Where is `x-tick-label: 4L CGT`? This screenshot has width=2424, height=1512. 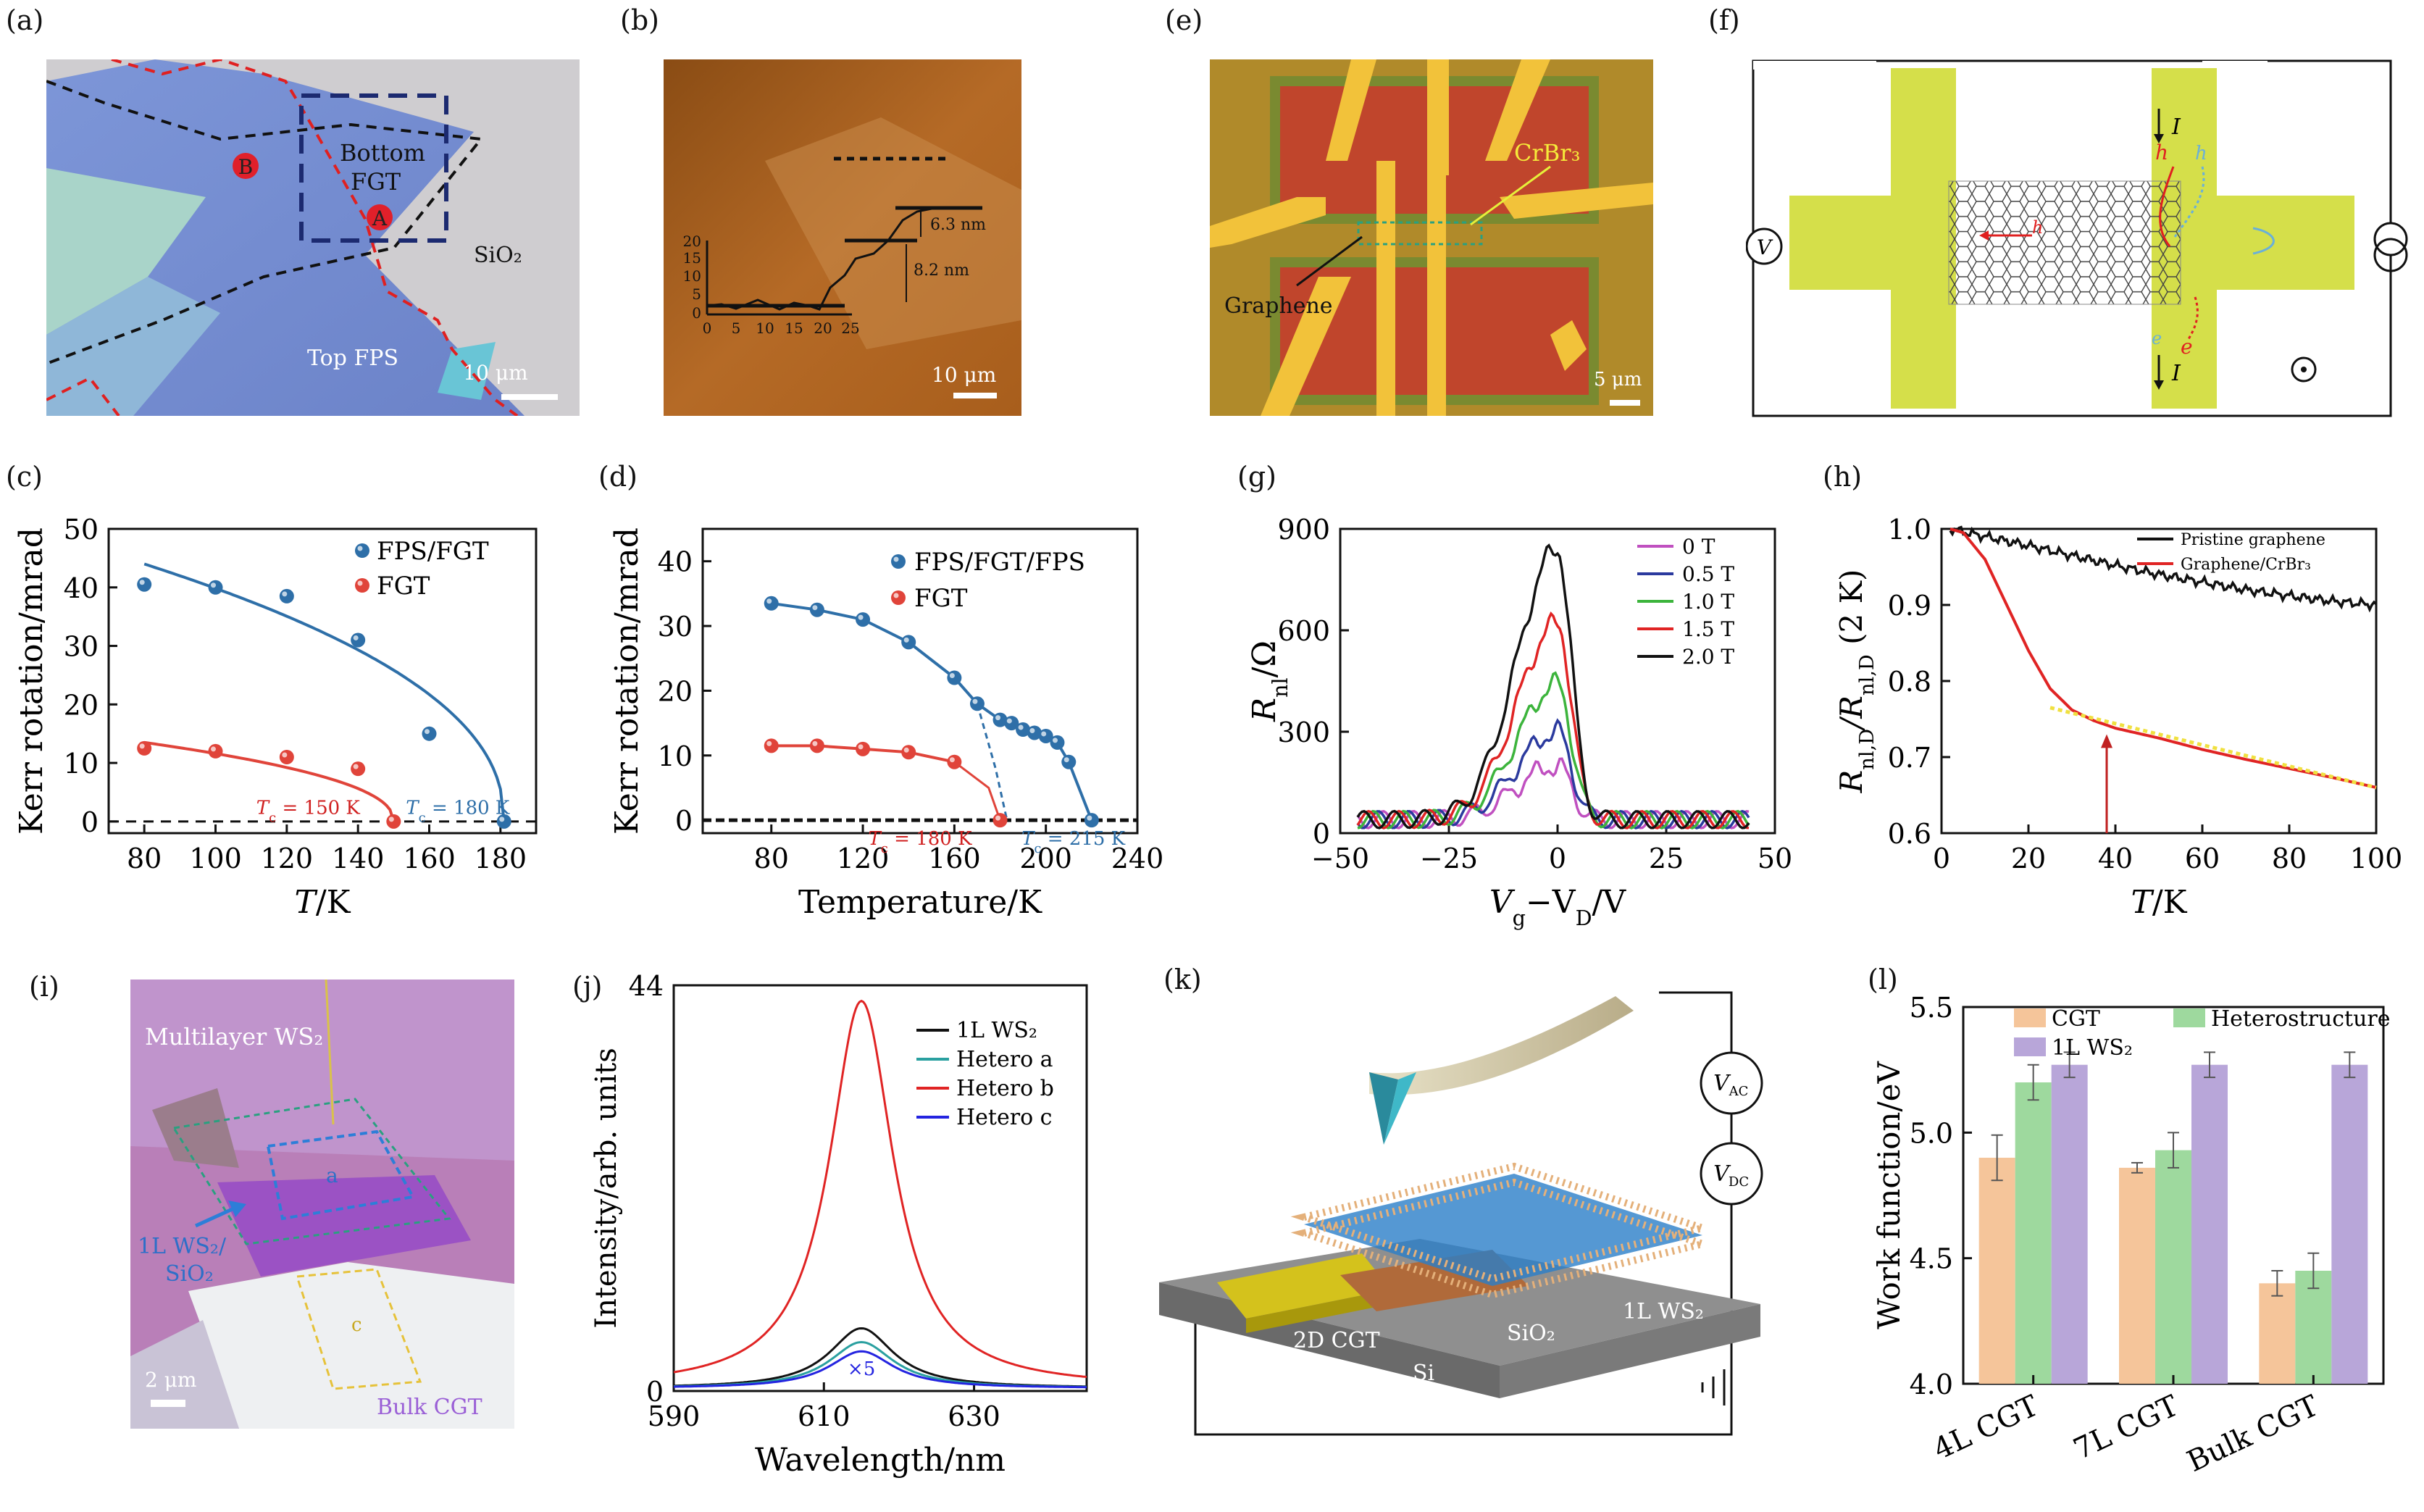 x-tick-label: 4L CGT is located at coordinates (1986, 1427).